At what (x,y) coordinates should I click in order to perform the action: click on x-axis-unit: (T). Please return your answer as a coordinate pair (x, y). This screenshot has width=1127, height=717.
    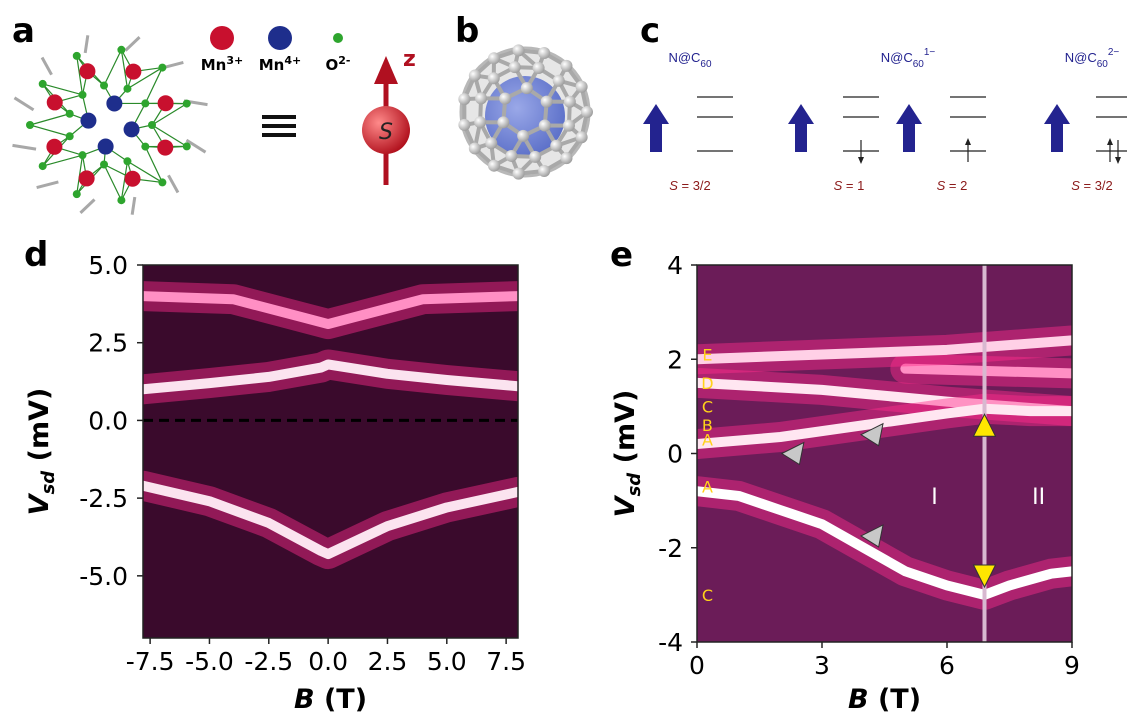
    Looking at the image, I should click on (895, 699).